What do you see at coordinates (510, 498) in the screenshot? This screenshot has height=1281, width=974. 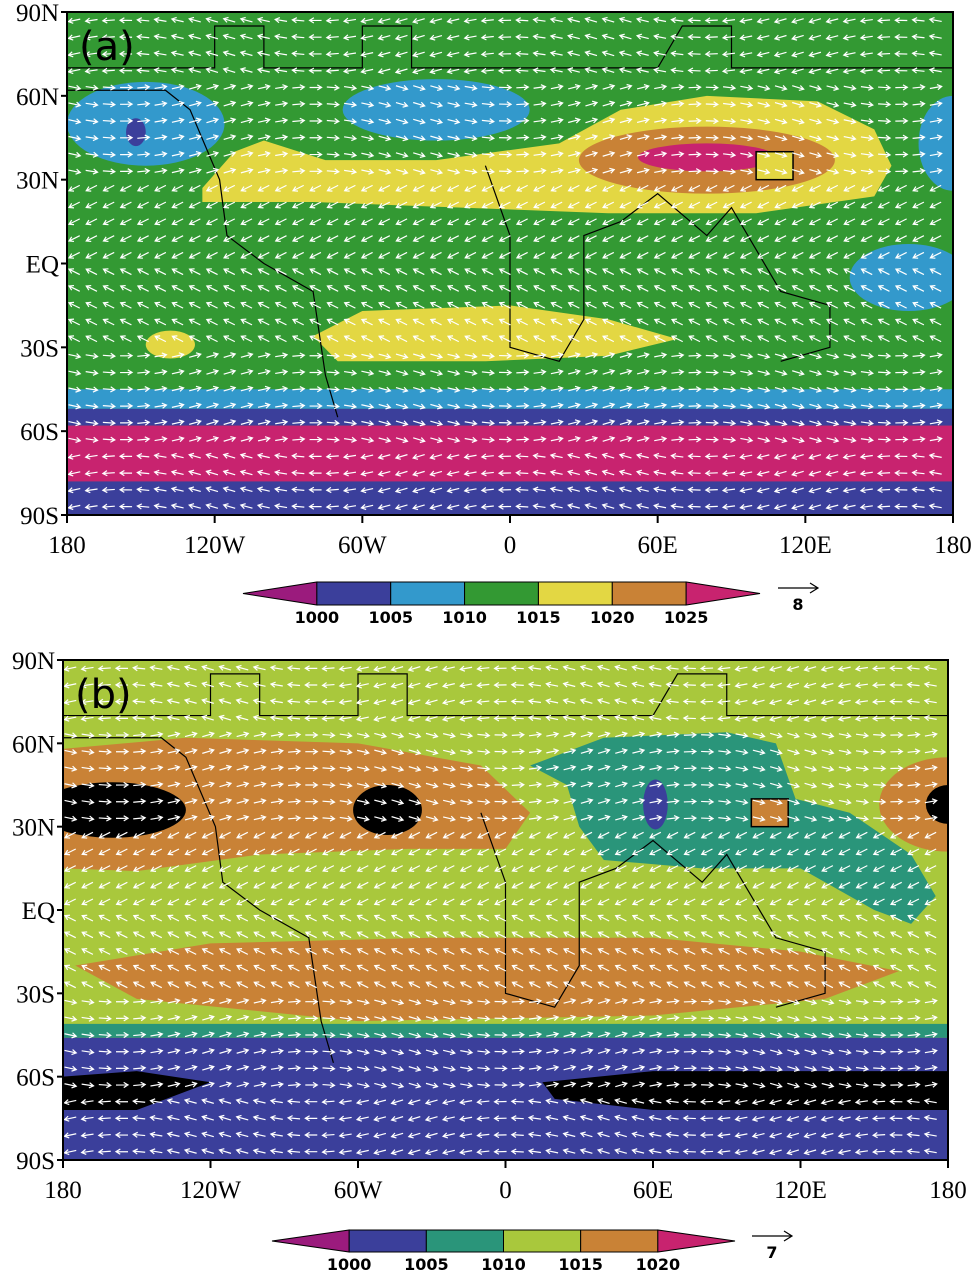 I see `contour-band` at bounding box center [510, 498].